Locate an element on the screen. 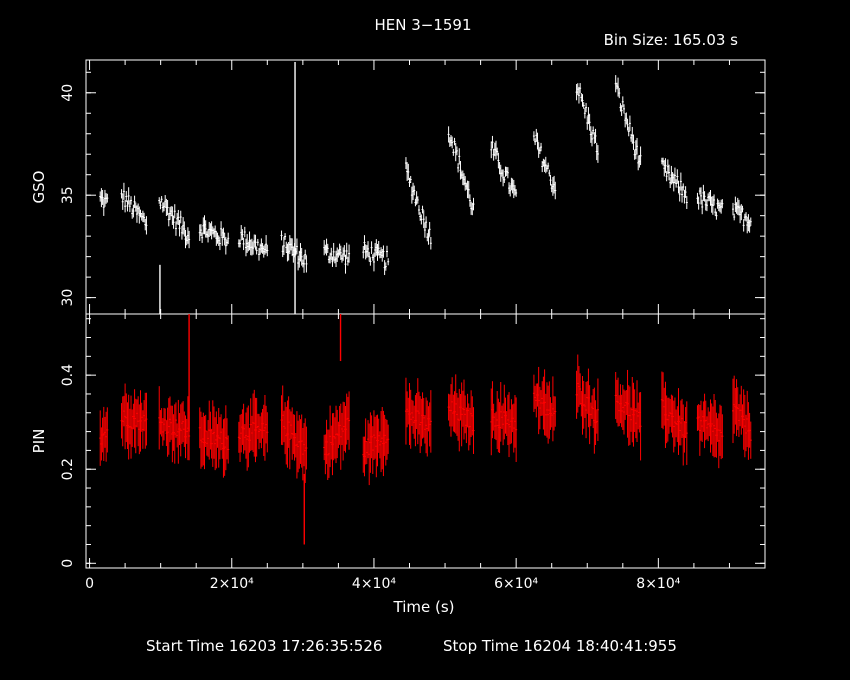 This screenshot has height=680, width=850. stop-time-label: Stop Time 16204 18:40:41:955 is located at coordinates (560, 646).